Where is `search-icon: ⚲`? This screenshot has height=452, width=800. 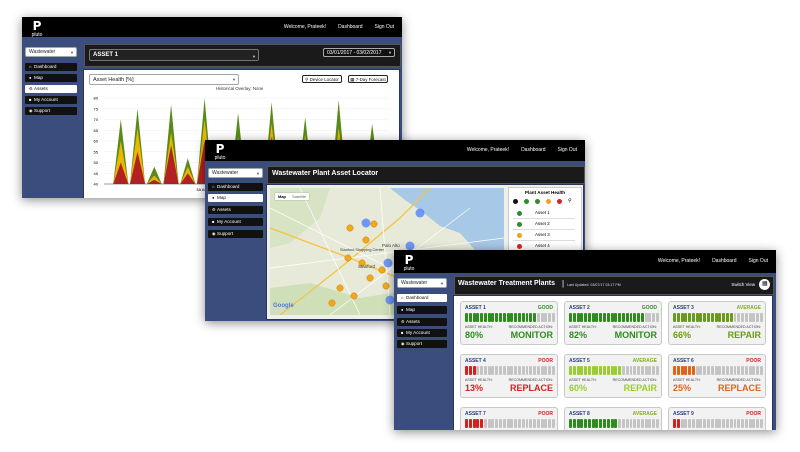 search-icon: ⚲ is located at coordinates (570, 201).